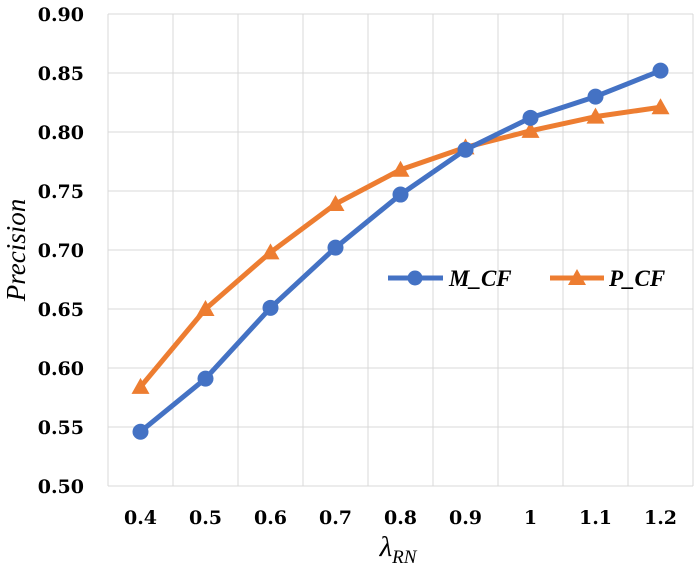 The width and height of the screenshot is (700, 569). I want to click on x-tick-labels: 0.4 0.5 0.6 0.7 0.8 0.9 1 1.1 1.2, so click(400, 518).